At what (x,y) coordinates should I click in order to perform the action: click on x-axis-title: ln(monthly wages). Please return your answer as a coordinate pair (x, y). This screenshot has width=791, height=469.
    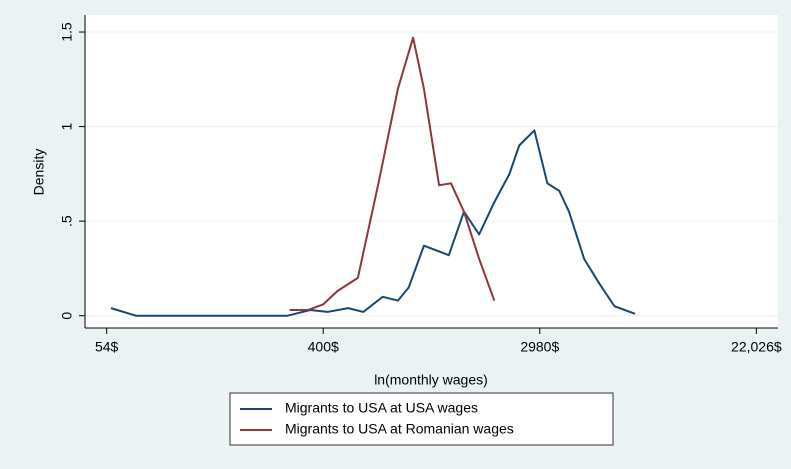
    Looking at the image, I should click on (431, 380).